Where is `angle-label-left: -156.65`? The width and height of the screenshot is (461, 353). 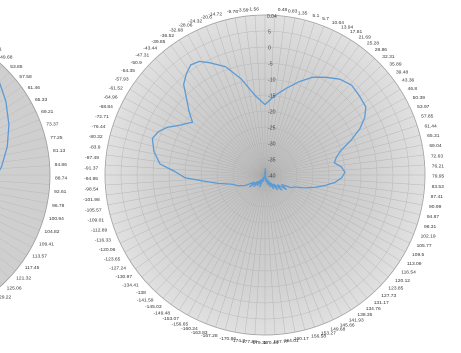 angle-label-left: -156.65 is located at coordinates (180, 324).